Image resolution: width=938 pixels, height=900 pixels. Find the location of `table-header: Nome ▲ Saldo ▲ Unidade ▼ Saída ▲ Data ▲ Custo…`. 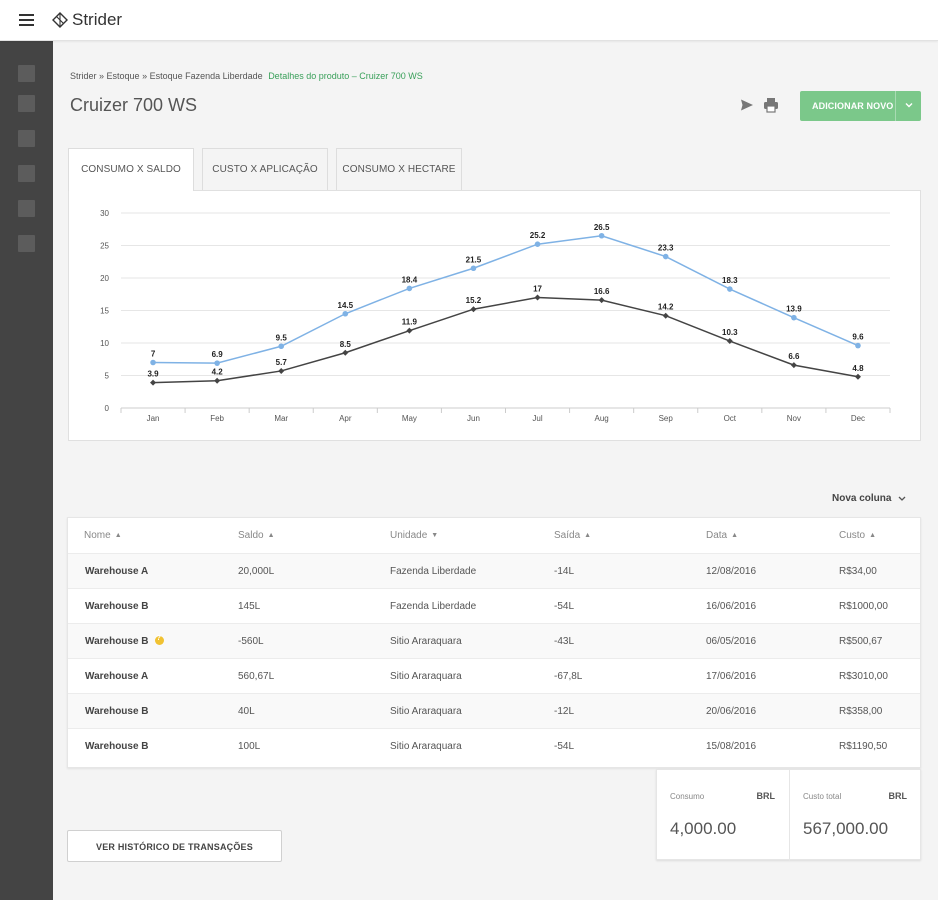

table-header: Nome ▲ Saldo ▲ Unidade ▼ Saída ▲ Data ▲ Custo… is located at coordinates (494, 535).